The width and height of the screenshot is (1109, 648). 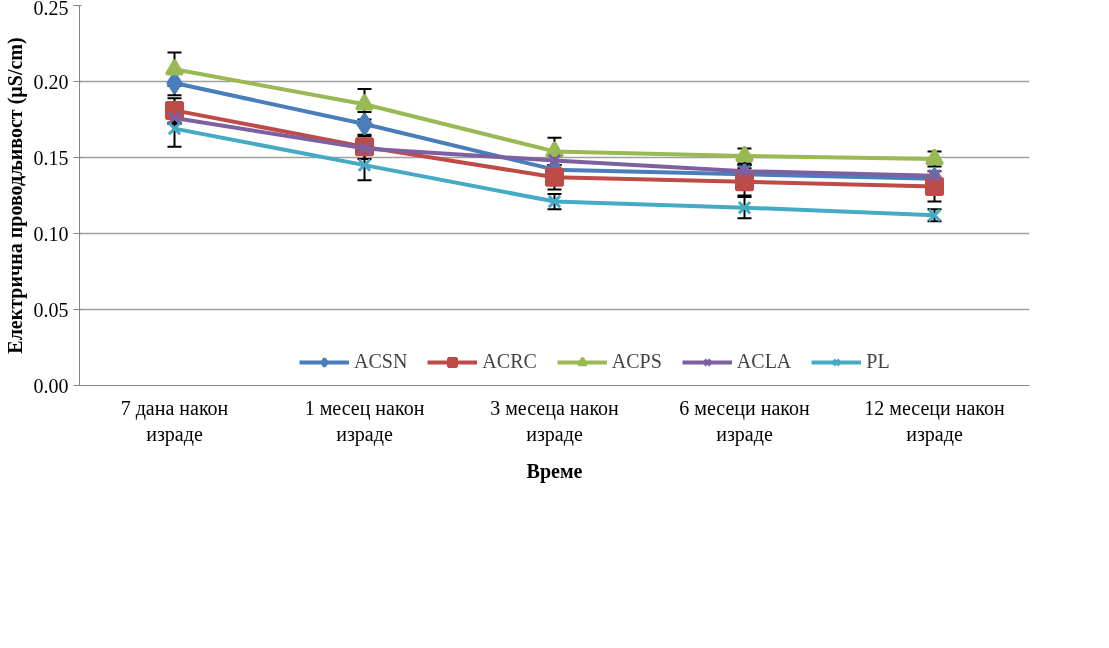 I want to click on x-tick-label: 3 месеца након израде, so click(x=555, y=421).